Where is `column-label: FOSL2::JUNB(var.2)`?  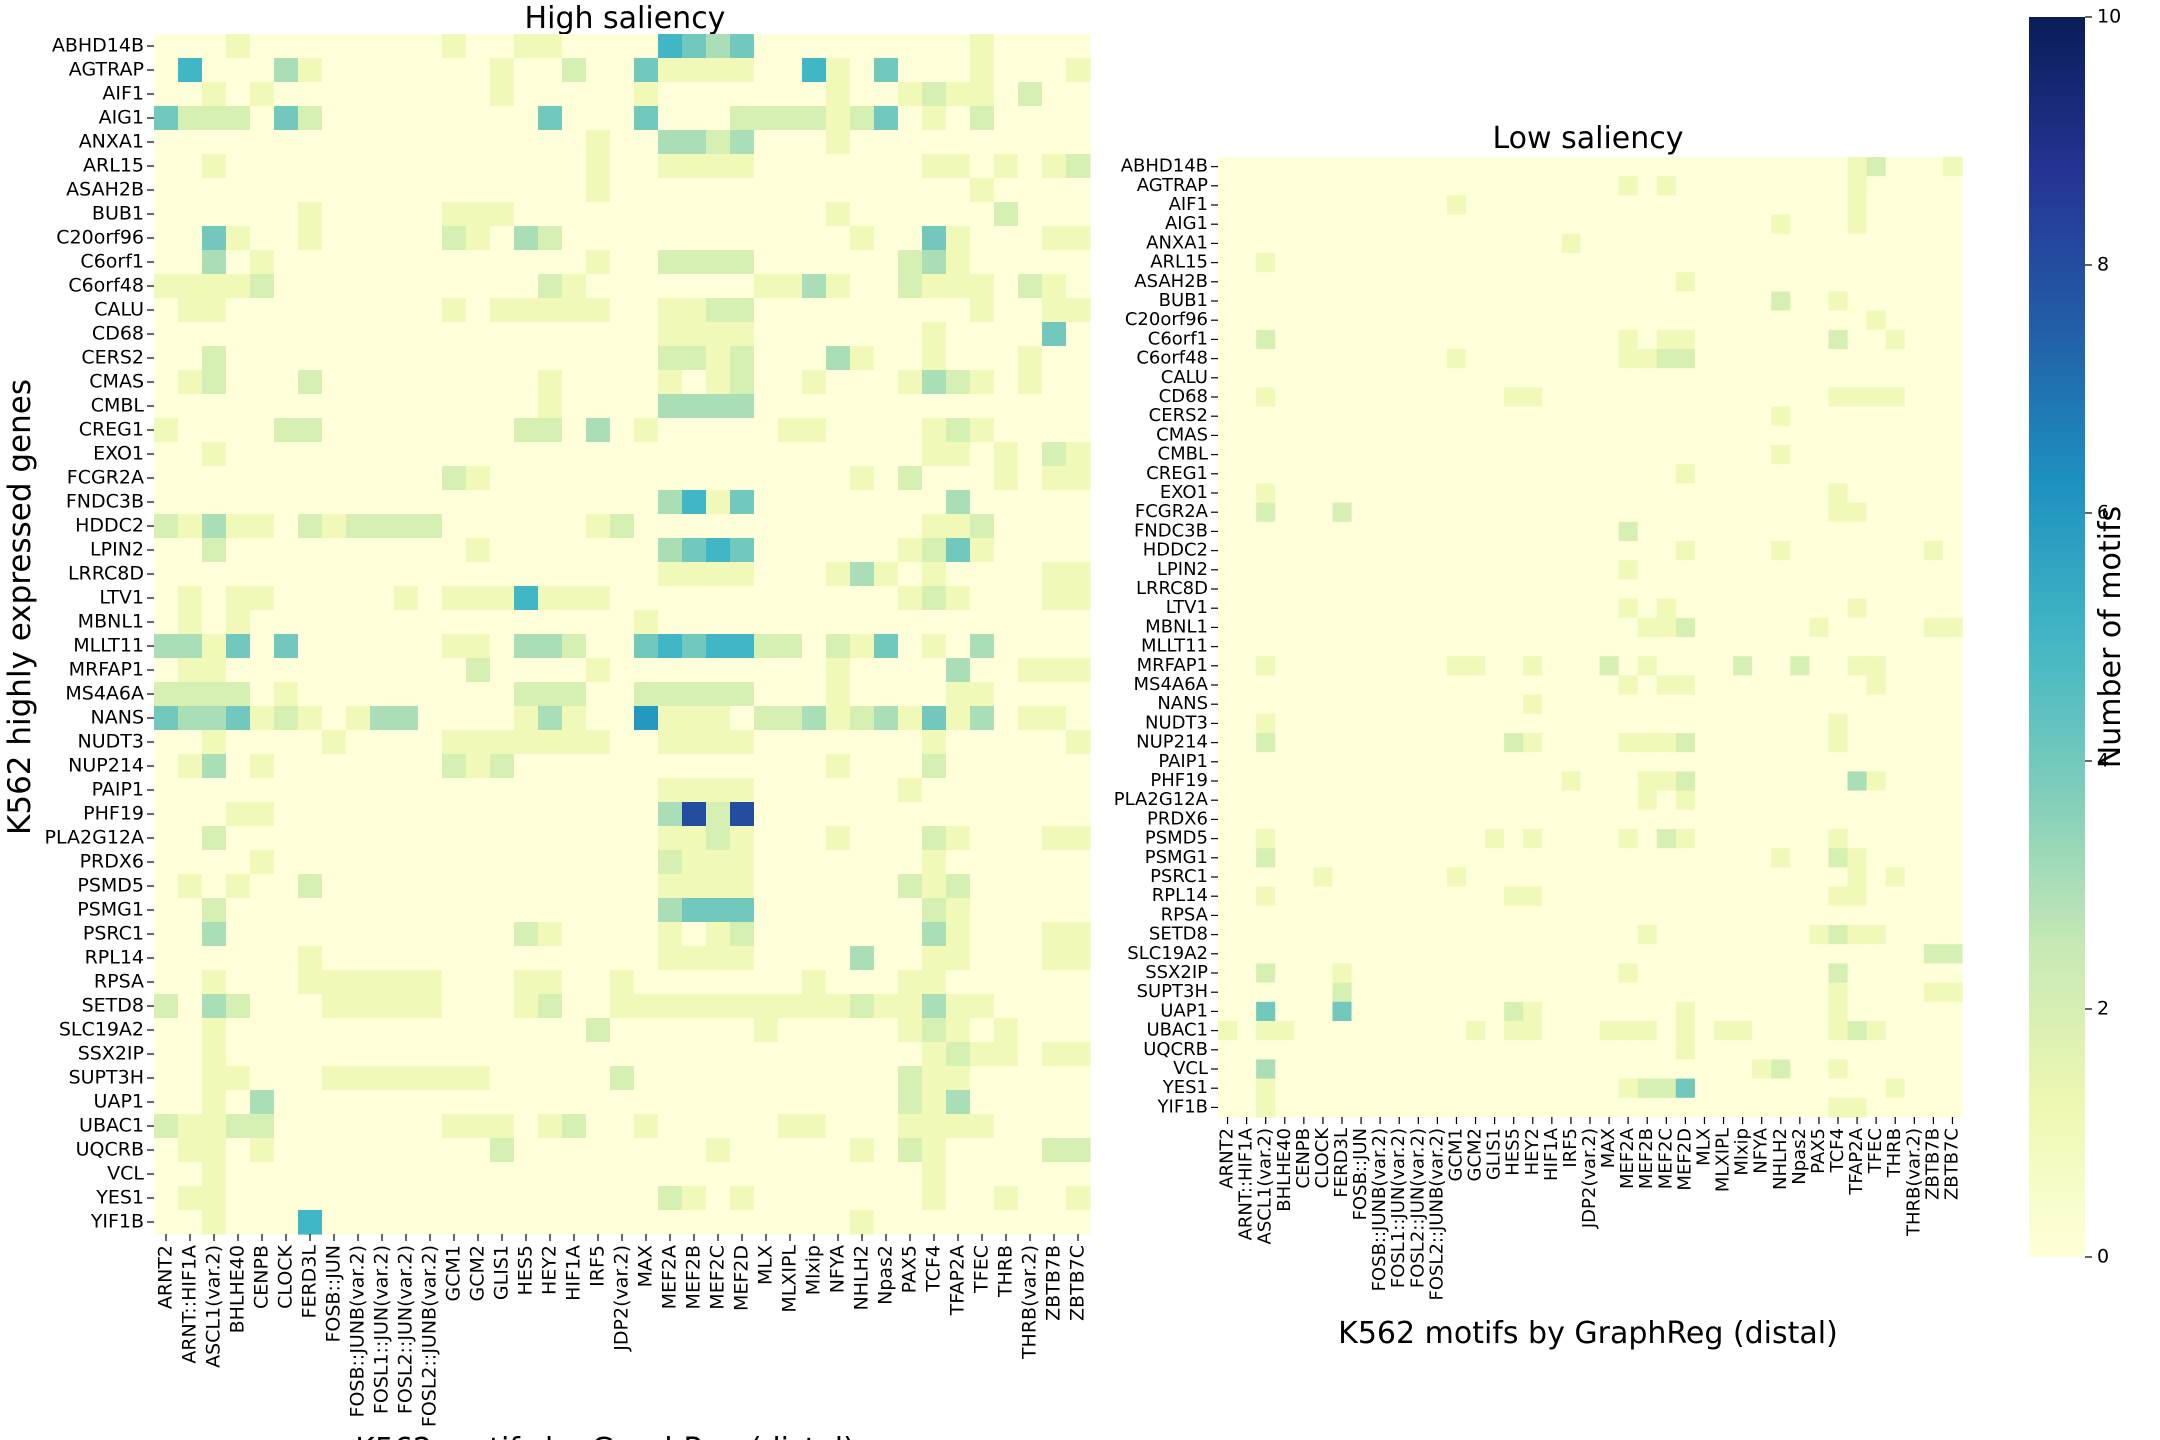 column-label: FOSL2::JUNB(var.2) is located at coordinates (1436, 1214).